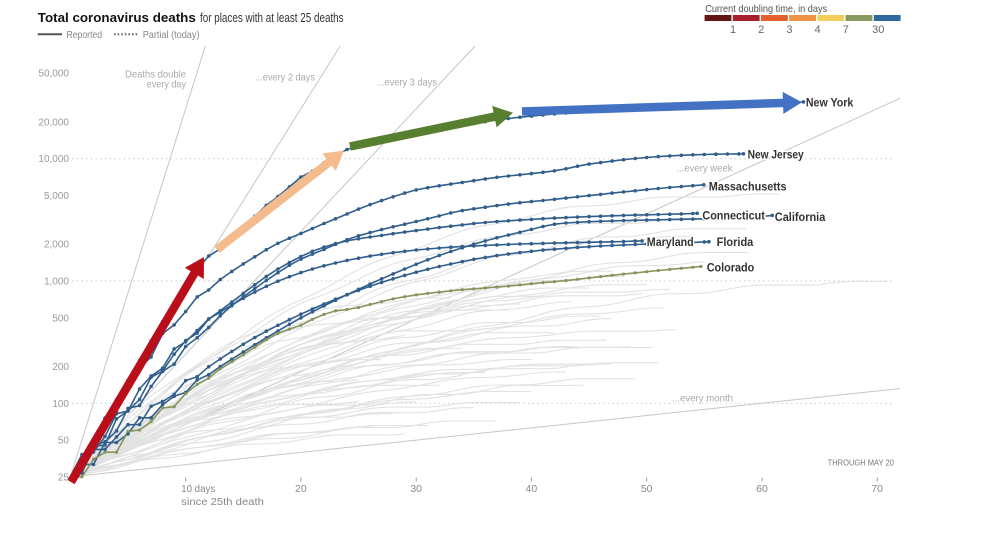 The height and width of the screenshot is (543, 985). Describe the element at coordinates (53, 122) in the screenshot. I see `svg-text: 20,000` at that location.